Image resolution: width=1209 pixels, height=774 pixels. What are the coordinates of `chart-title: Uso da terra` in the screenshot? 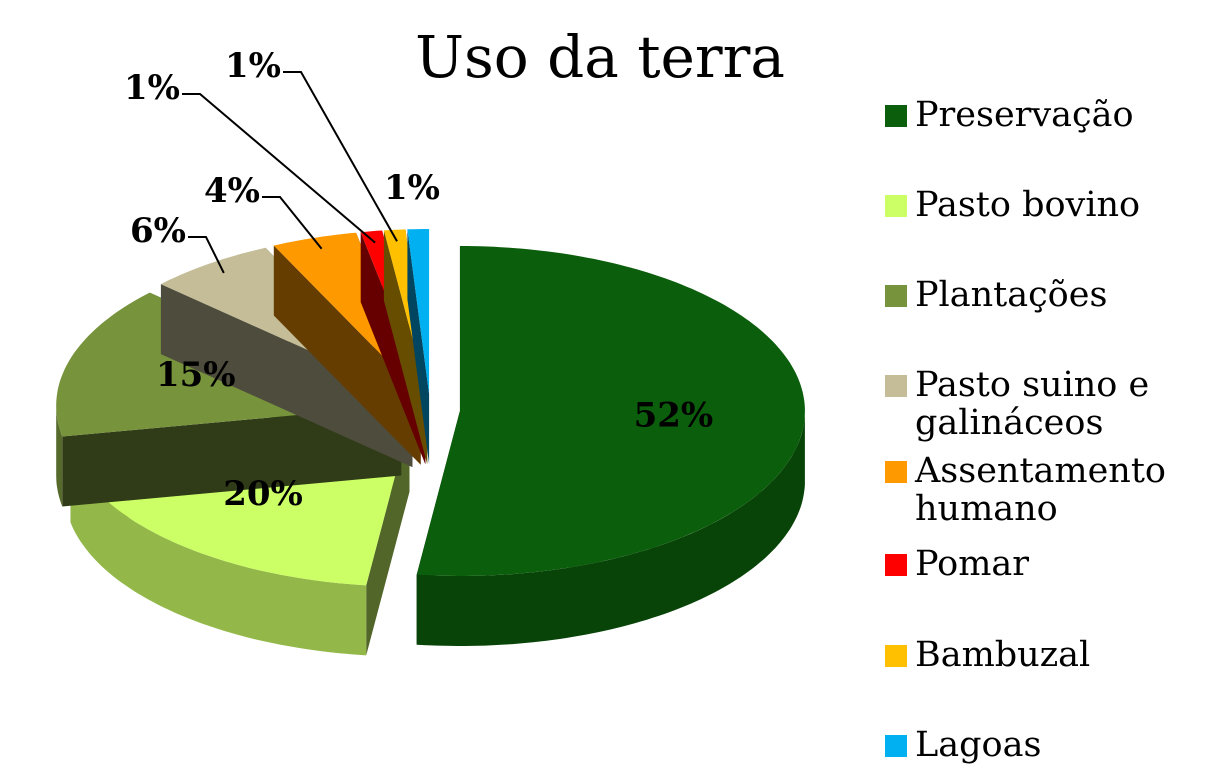 It's located at (600, 57).